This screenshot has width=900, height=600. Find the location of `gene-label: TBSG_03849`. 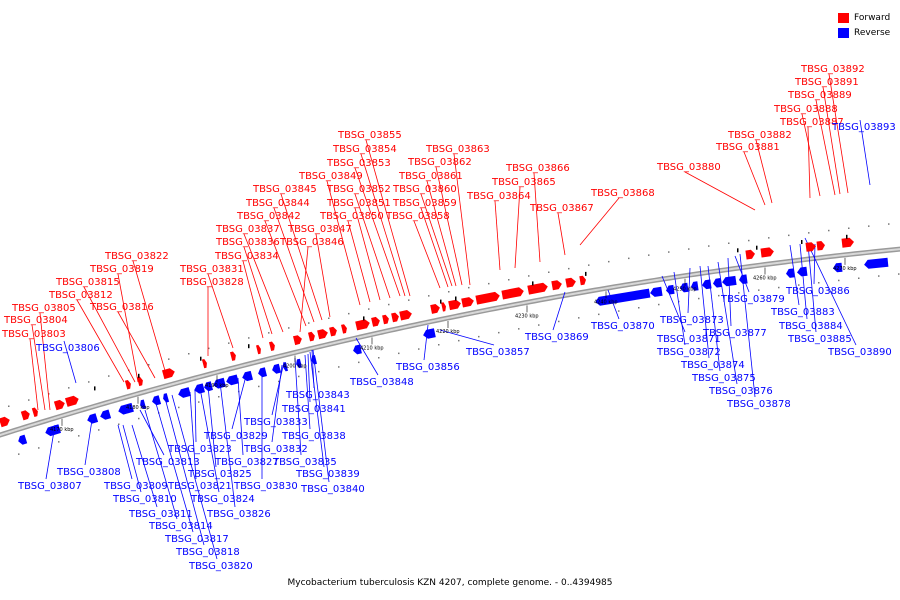

gene-label: TBSG_03849 is located at coordinates (330, 176).